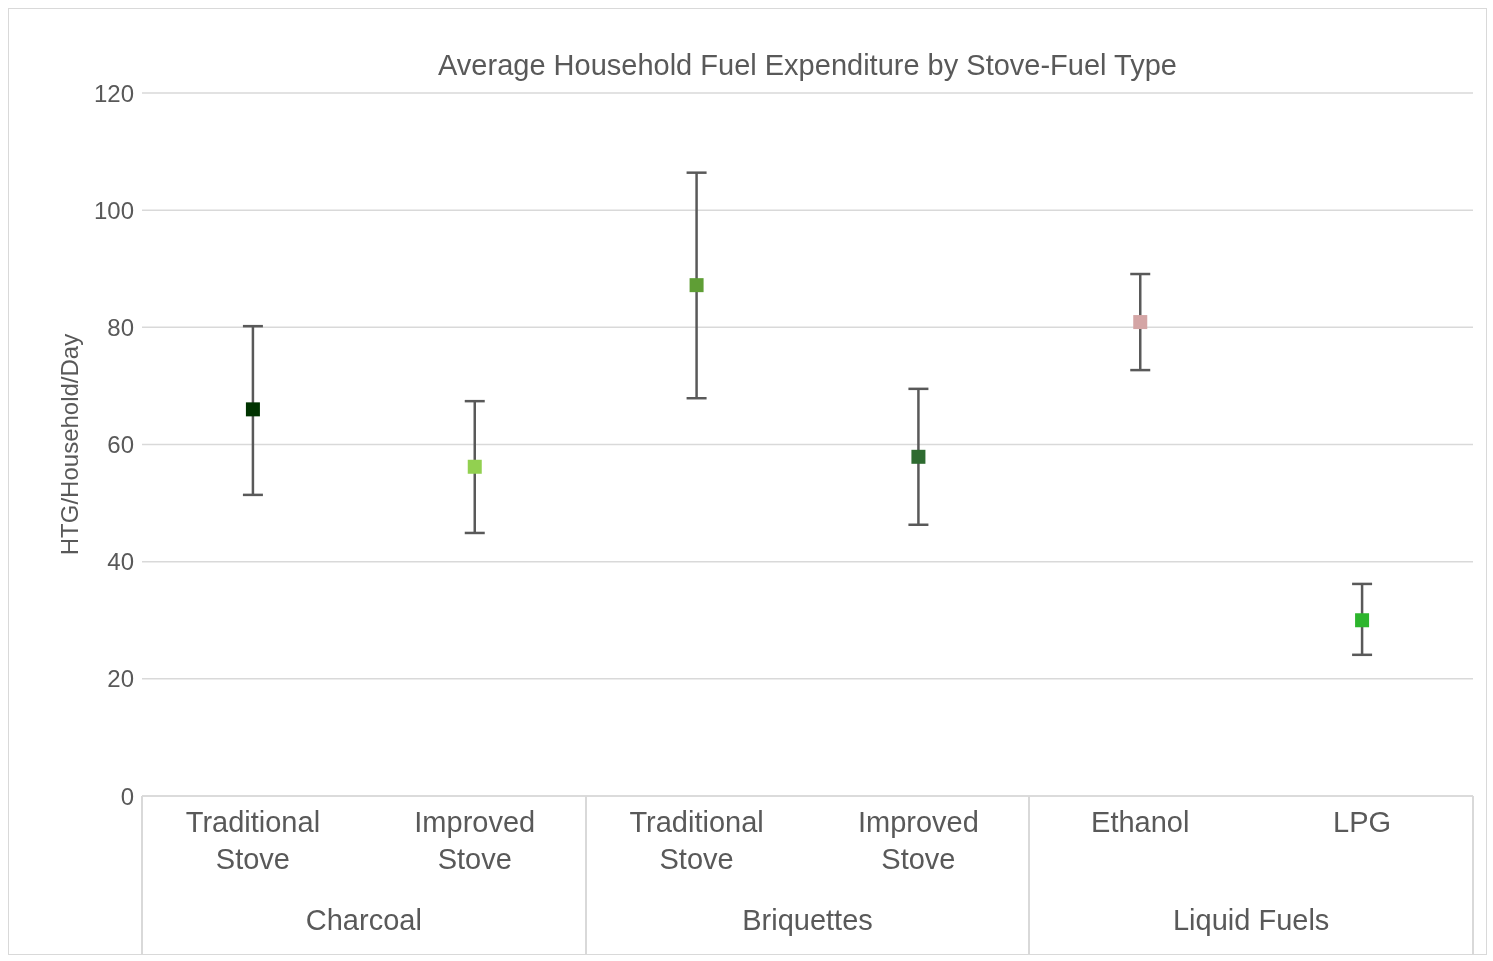  Describe the element at coordinates (1362, 822) in the screenshot. I see `x-tick-label: LPG` at that location.